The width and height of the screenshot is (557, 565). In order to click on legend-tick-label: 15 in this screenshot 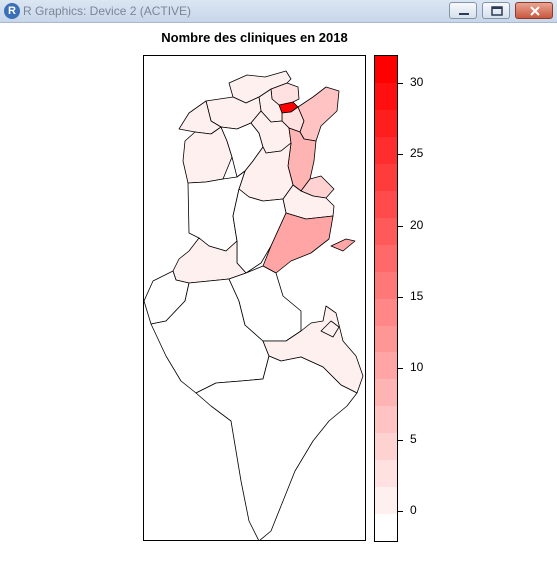, I will do `click(417, 296)`.